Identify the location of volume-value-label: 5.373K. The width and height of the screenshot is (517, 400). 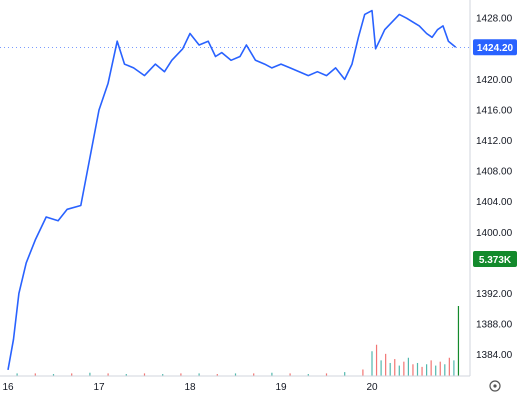
(495, 260).